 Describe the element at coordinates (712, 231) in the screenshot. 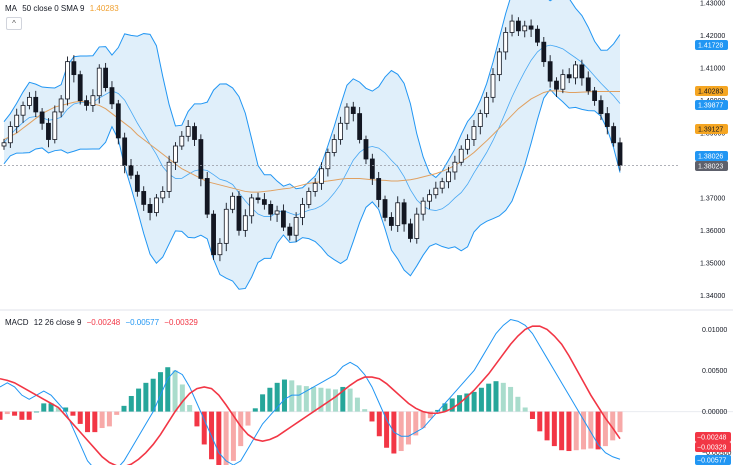

I see `price-axis-tick: 1.36000` at that location.